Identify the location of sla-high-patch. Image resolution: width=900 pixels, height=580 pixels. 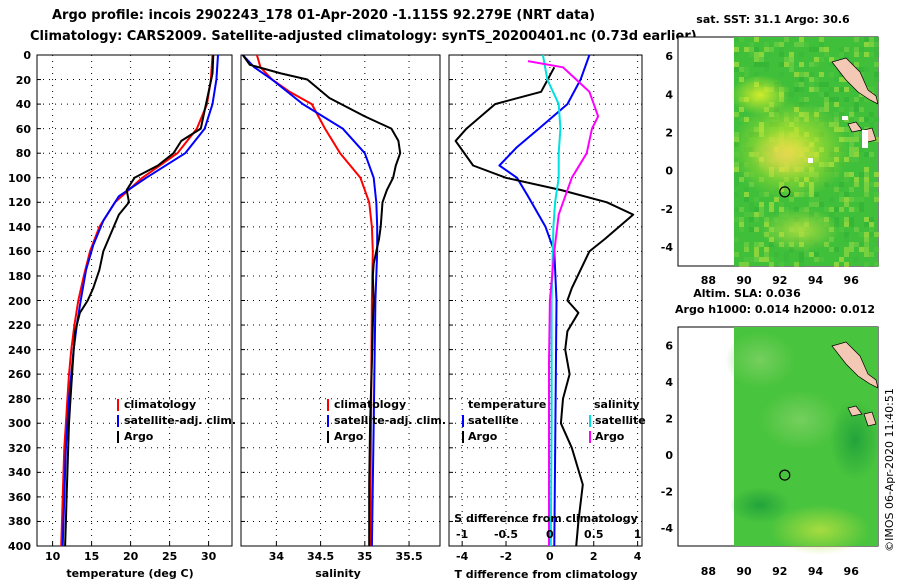
(800, 420).